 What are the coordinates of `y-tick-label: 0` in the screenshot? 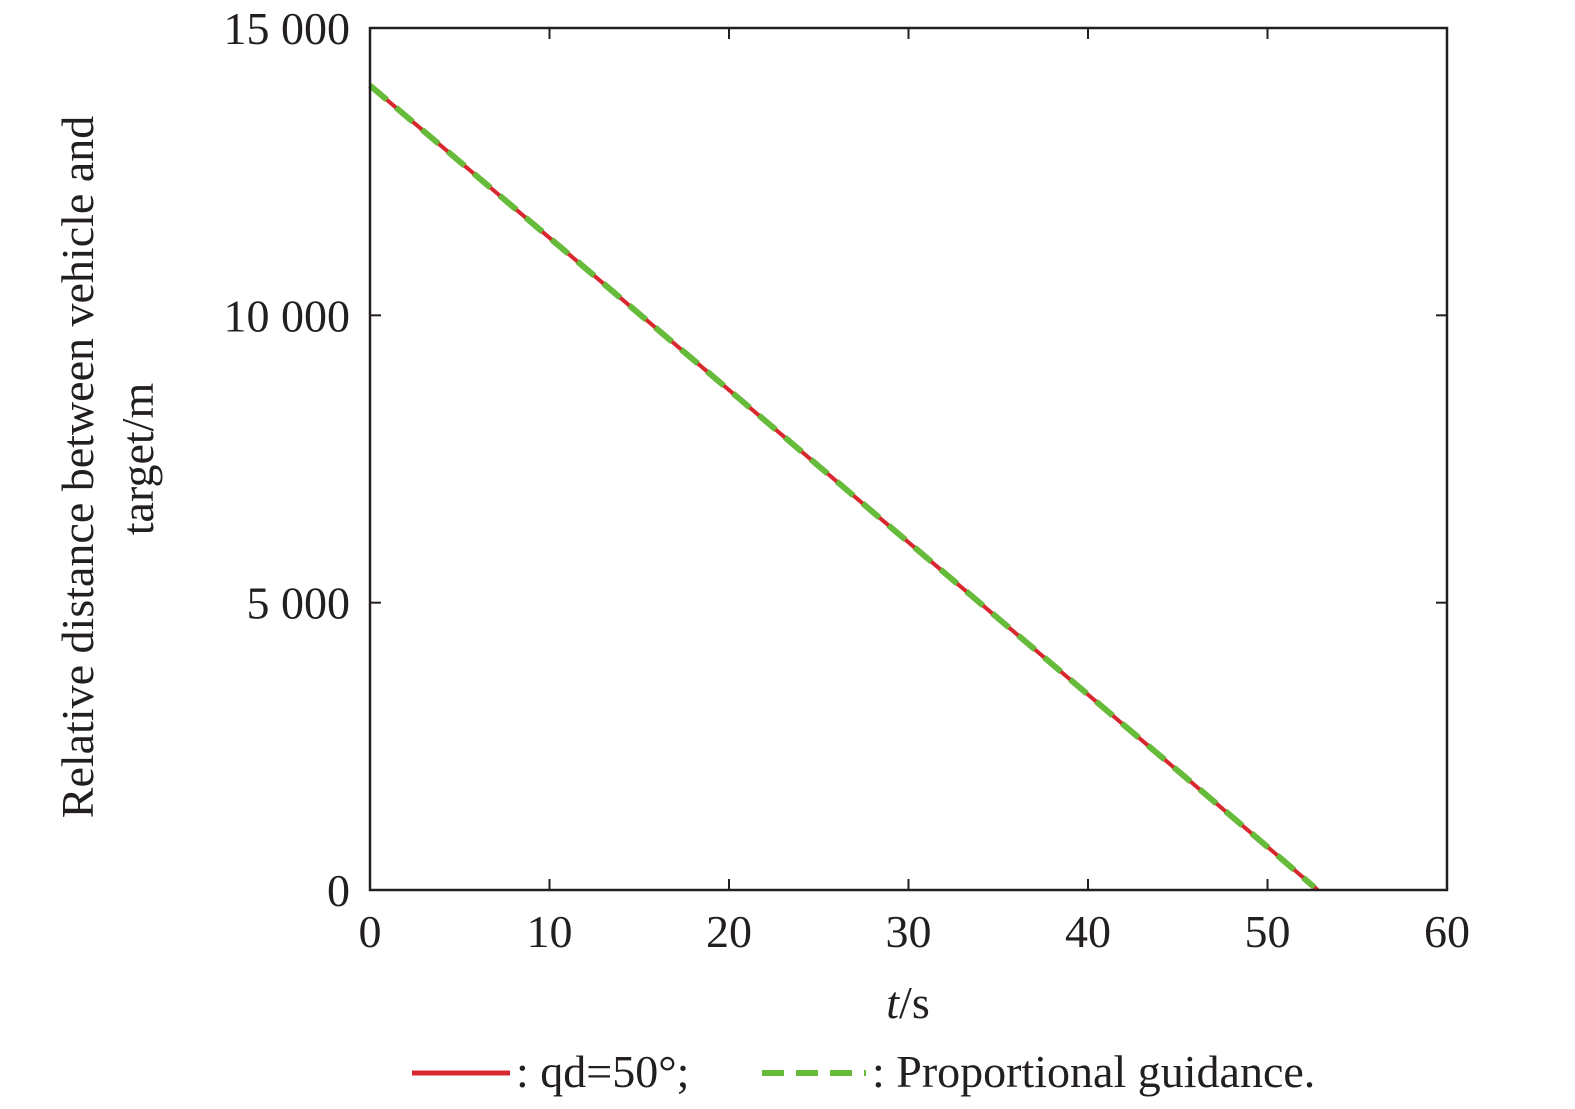 It's located at (338, 890).